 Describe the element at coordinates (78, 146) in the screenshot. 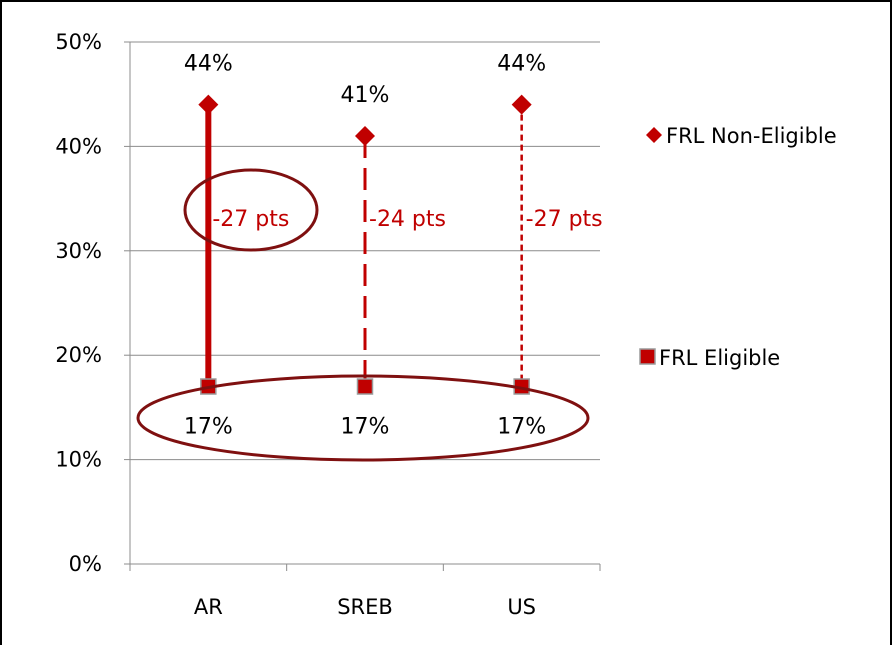

I see `y-tick-label: 40%` at that location.